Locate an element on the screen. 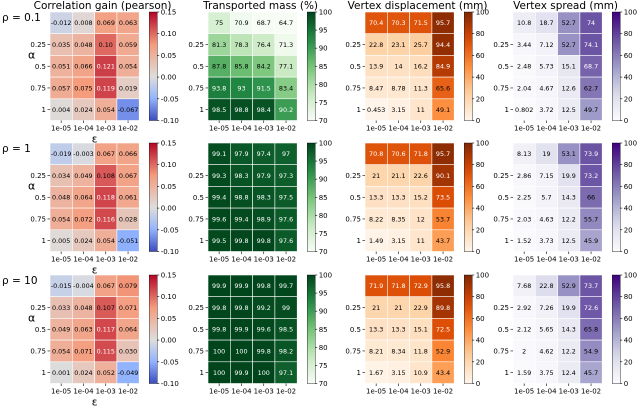 The height and width of the screenshot is (411, 640). cell-value: 7.12 is located at coordinates (546, 45).